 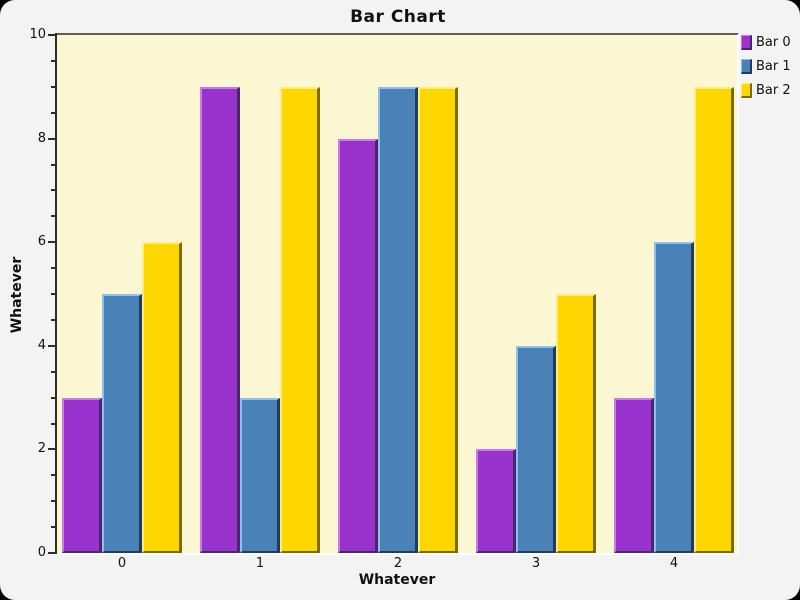 I want to click on bar-series2-cat0, so click(x=162, y=397).